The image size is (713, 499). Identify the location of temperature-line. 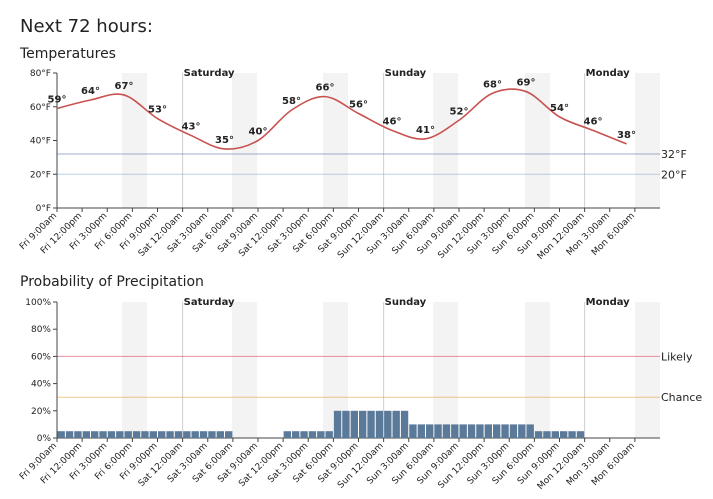
(341, 119).